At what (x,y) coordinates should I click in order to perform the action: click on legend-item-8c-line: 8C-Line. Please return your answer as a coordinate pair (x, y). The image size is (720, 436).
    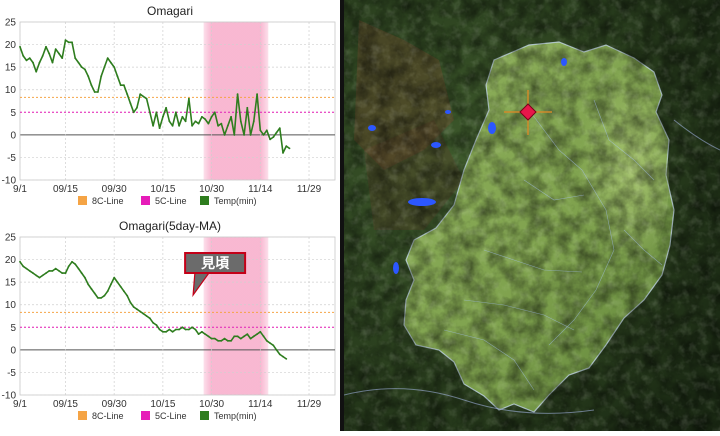
    Looking at the image, I should click on (108, 201).